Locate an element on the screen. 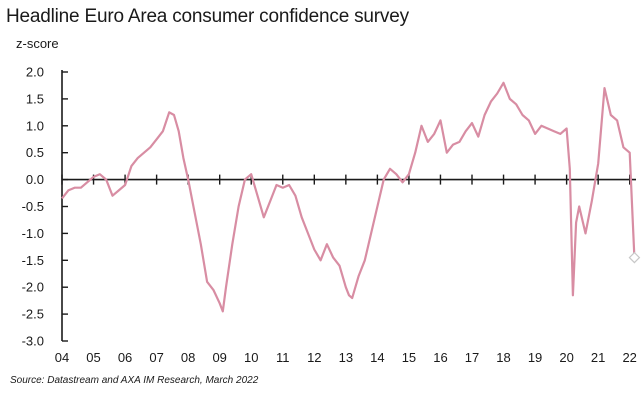  y-tick-label: 1.5 is located at coordinates (35, 98).